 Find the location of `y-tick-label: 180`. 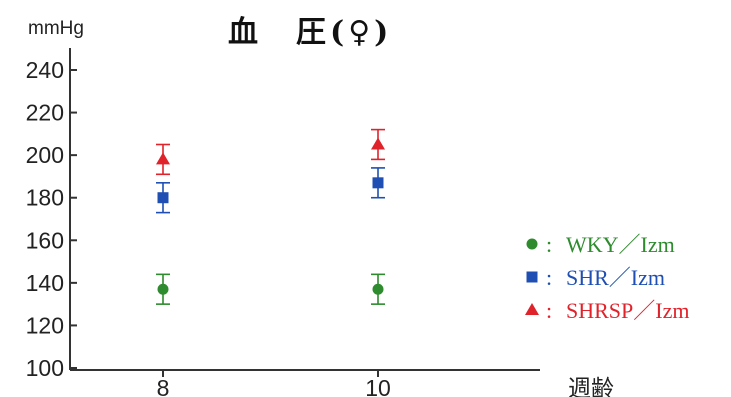

y-tick-label: 180 is located at coordinates (45, 198).